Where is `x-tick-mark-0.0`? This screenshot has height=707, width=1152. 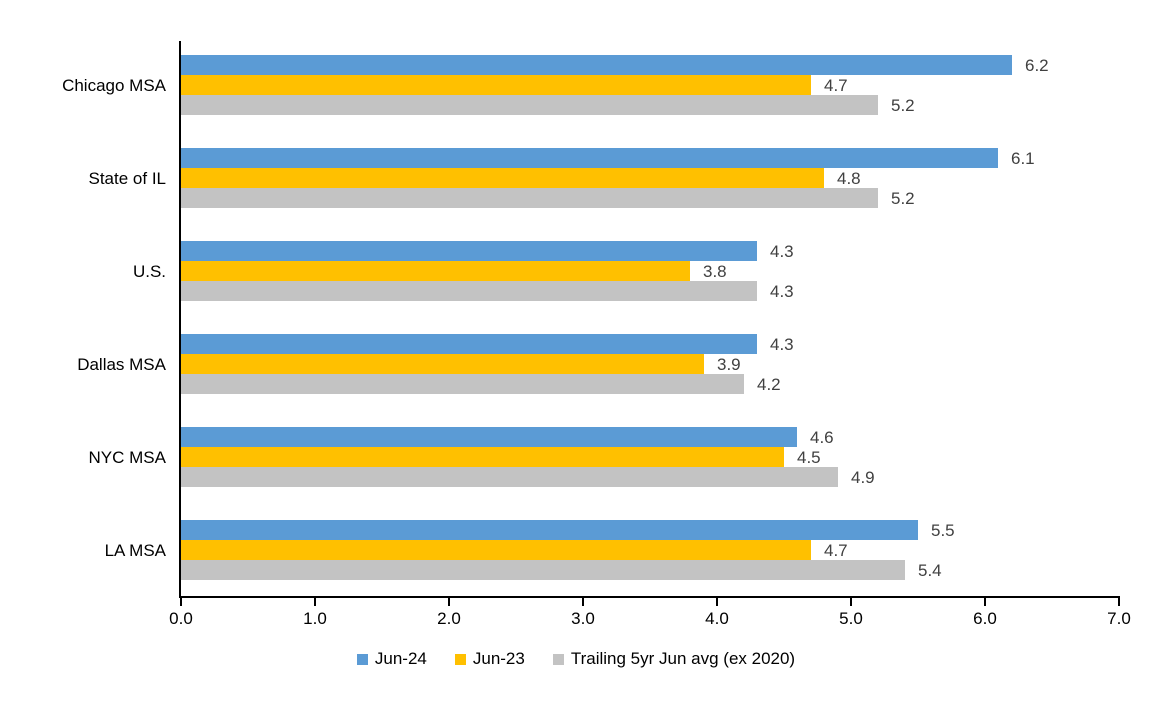 x-tick-mark-0.0 is located at coordinates (181, 602).